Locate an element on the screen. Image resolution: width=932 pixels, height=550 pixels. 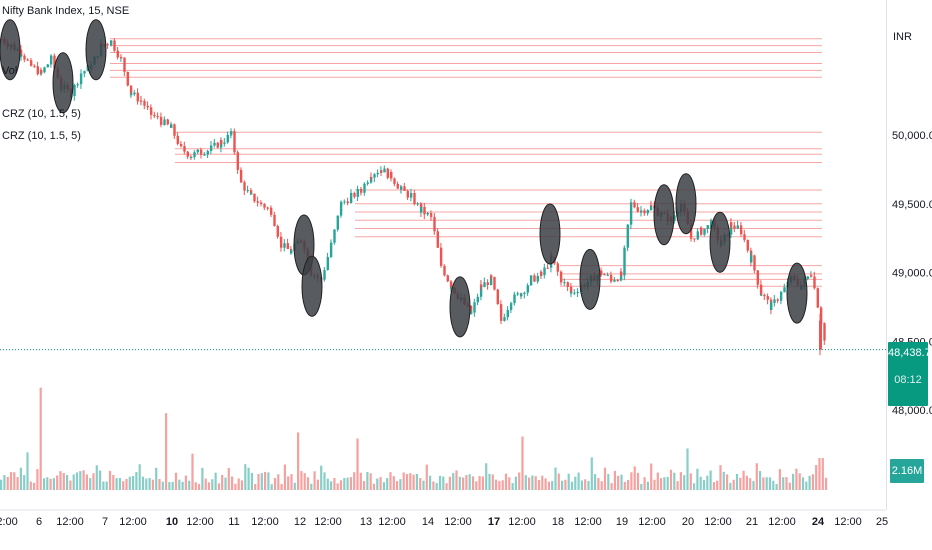
legend-crz-1: CRZ (10, 1.5, 5) is located at coordinates (41, 114).